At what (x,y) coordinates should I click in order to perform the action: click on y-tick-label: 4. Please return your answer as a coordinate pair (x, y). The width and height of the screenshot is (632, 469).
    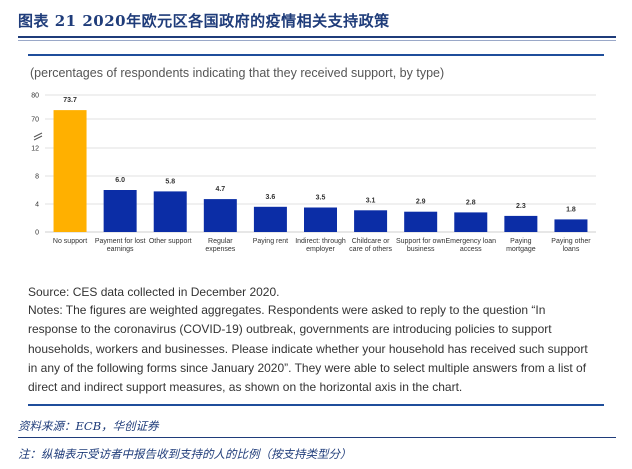
    Looking at the image, I should click on (37, 205).